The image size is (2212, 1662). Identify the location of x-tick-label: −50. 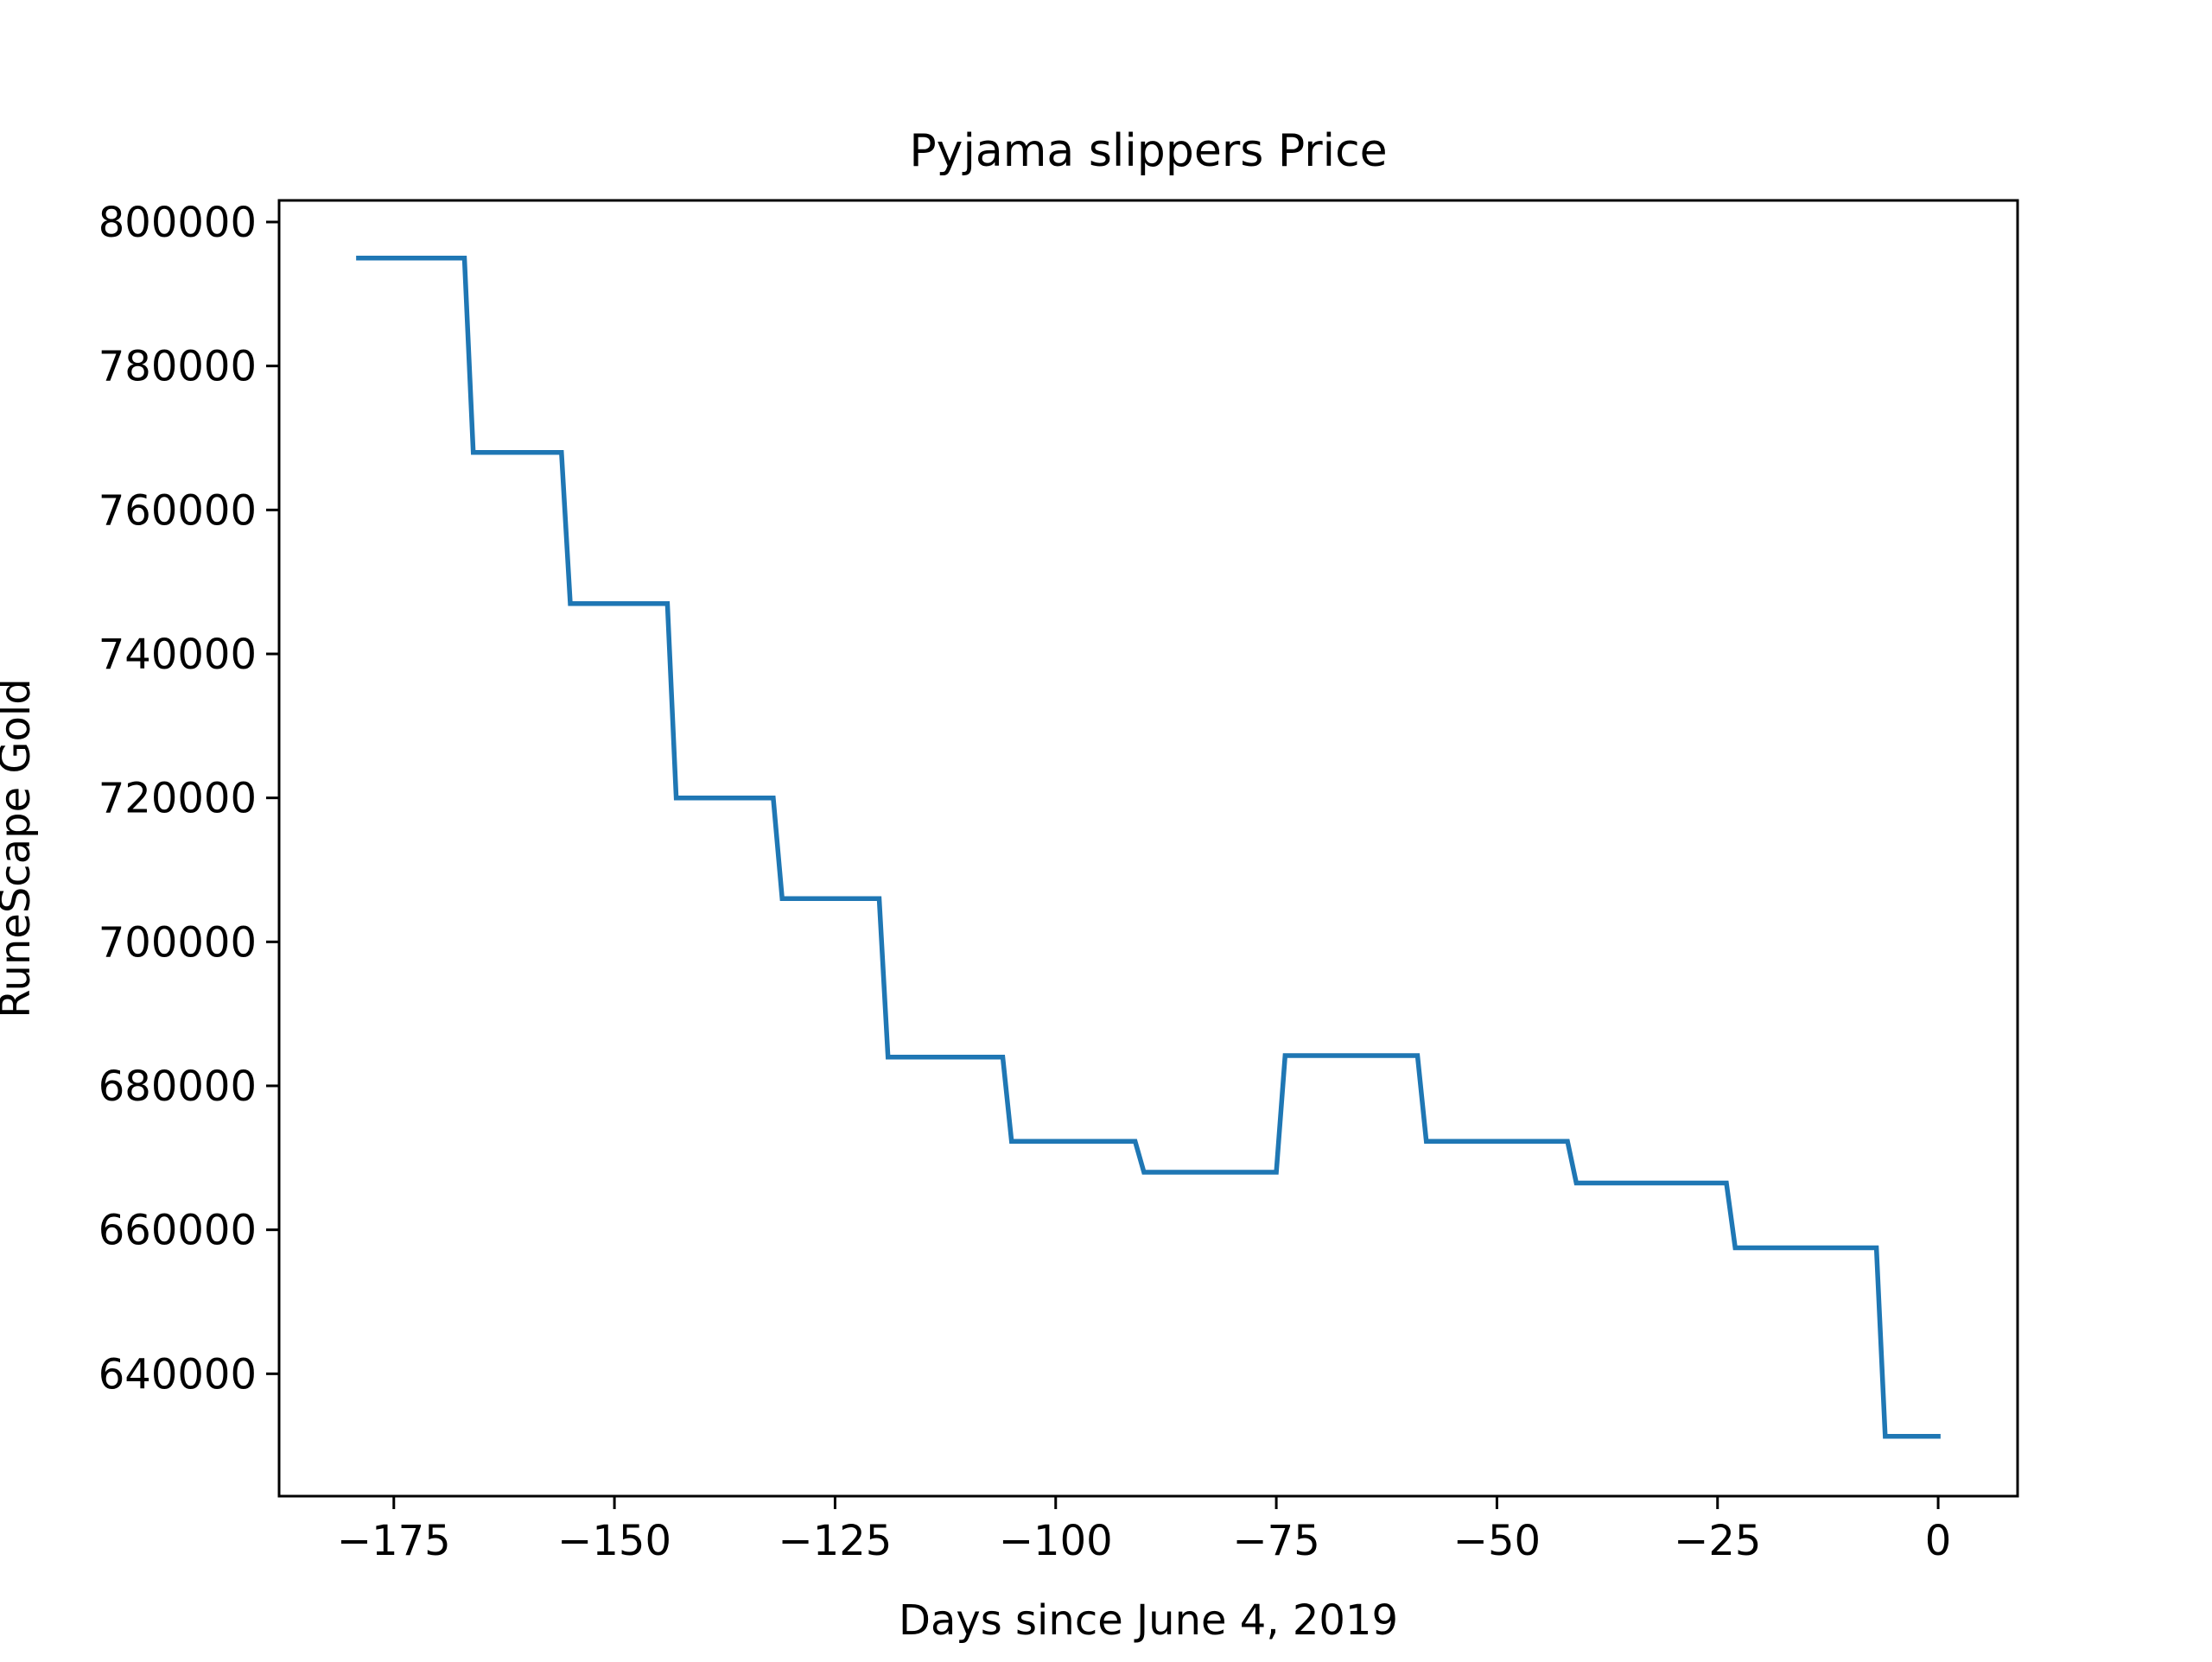
(1497, 1541).